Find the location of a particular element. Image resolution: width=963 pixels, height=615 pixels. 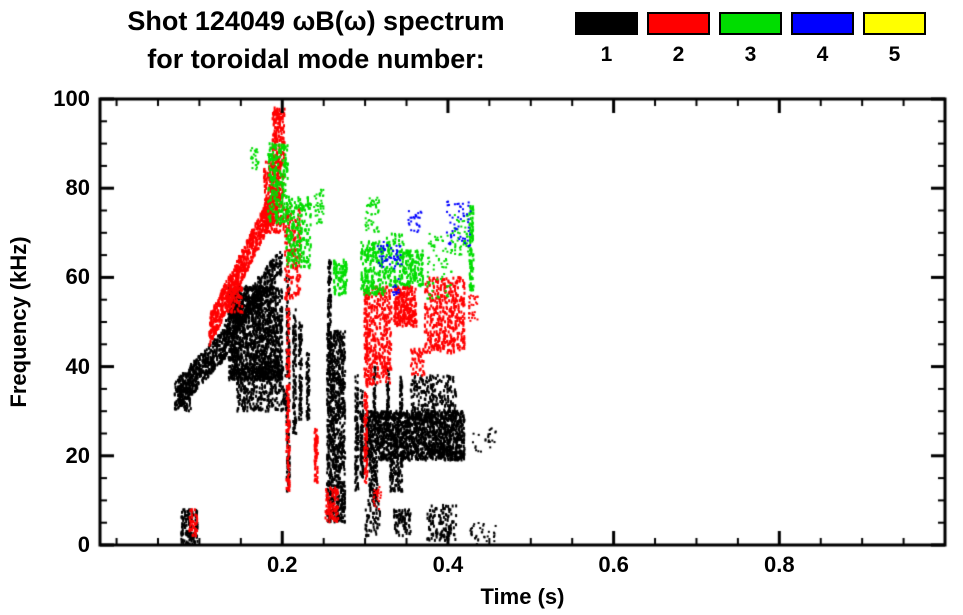

y-tick-label: 20 is located at coordinates (77, 455).